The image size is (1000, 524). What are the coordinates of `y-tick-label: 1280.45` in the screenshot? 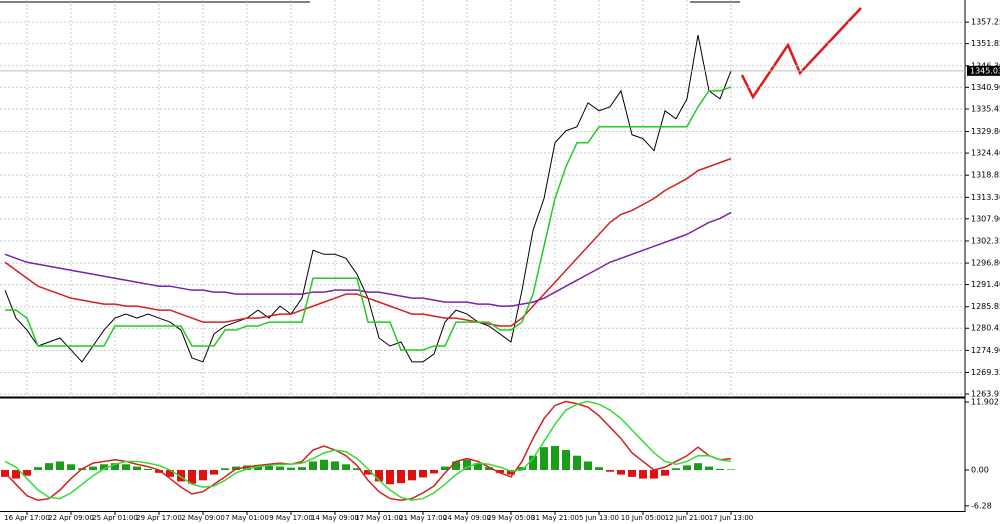 It's located at (985, 328).